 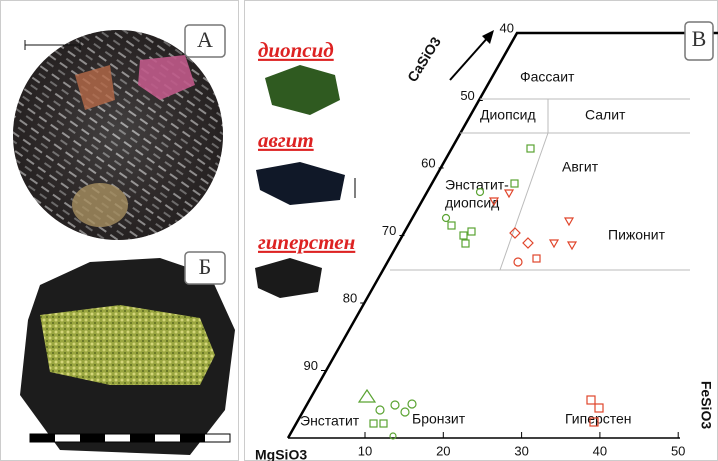 What do you see at coordinates (546, 308) in the screenshot?
I see `red-samples` at bounding box center [546, 308].